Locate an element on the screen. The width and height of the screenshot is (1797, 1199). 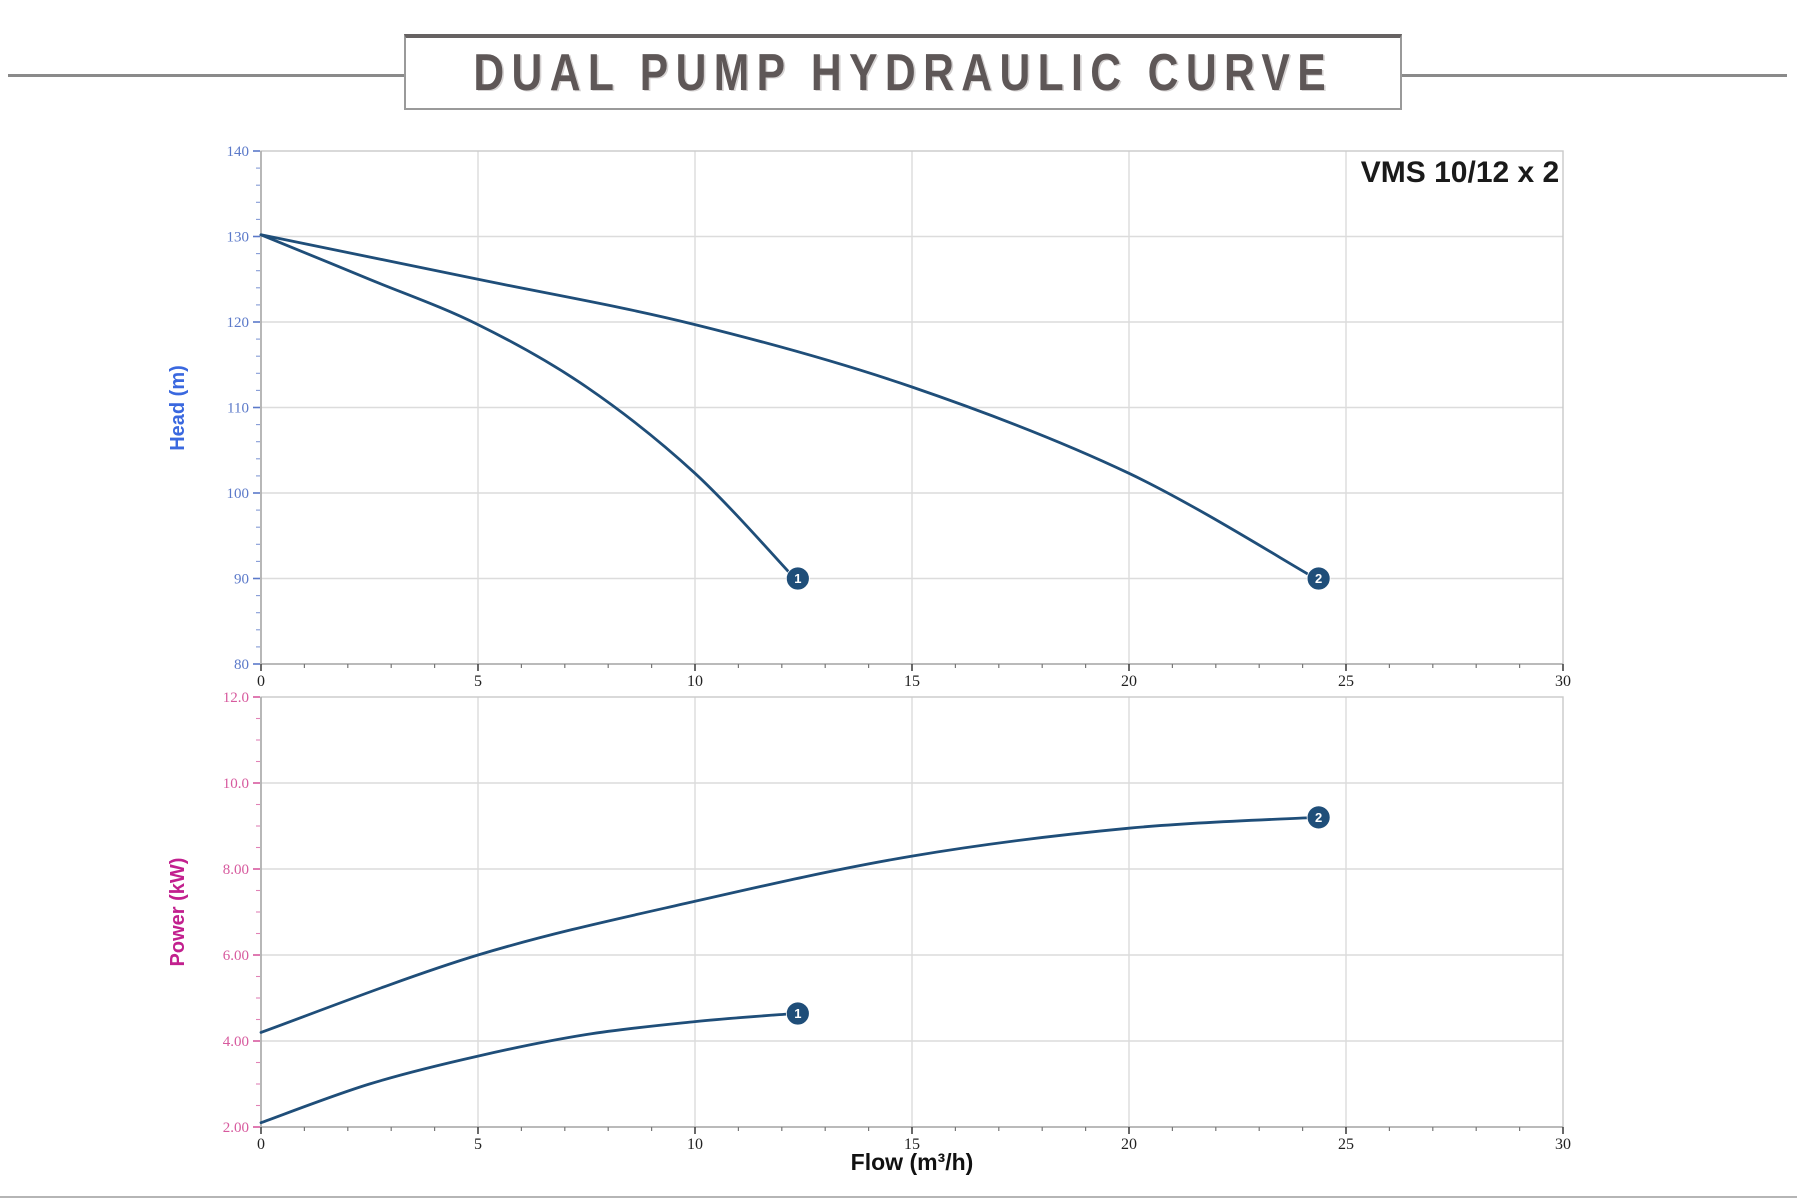
y-tick-label: 8.00 is located at coordinates (236, 870).